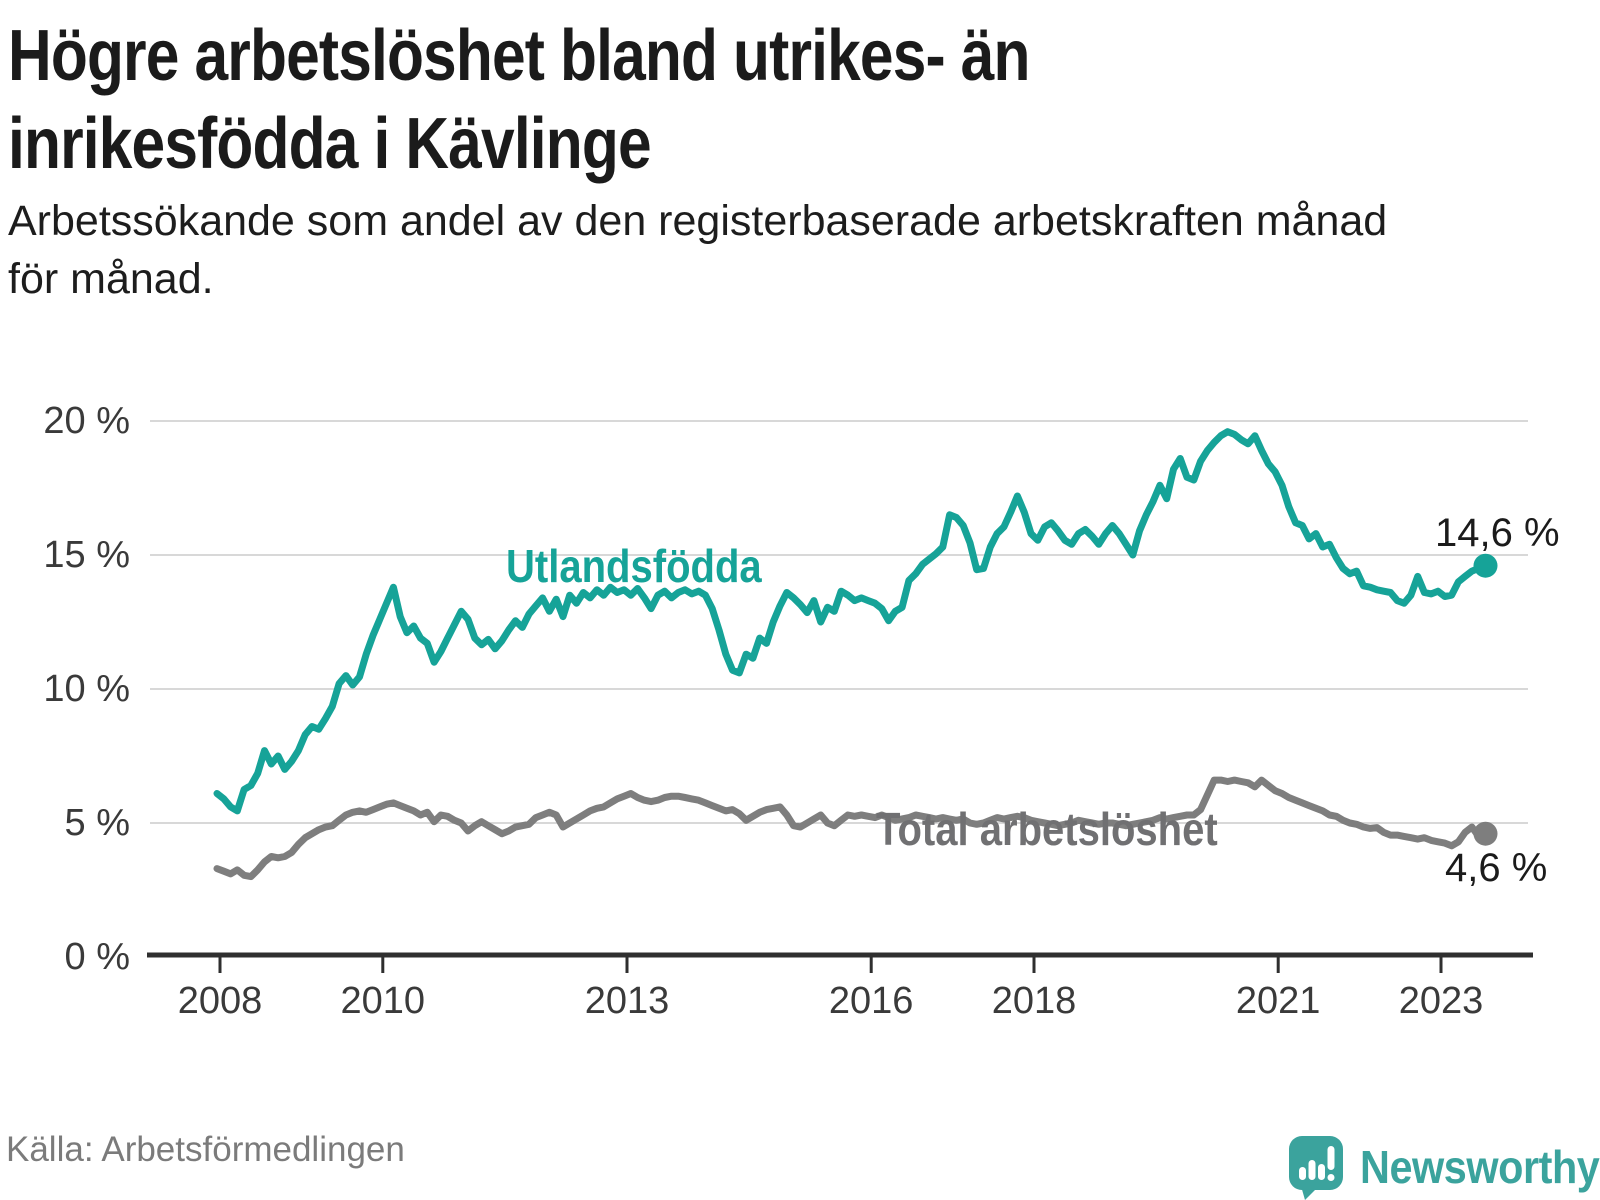  Describe the element at coordinates (97, 957) in the screenshot. I see `y-axis-label: 0 %` at that location.